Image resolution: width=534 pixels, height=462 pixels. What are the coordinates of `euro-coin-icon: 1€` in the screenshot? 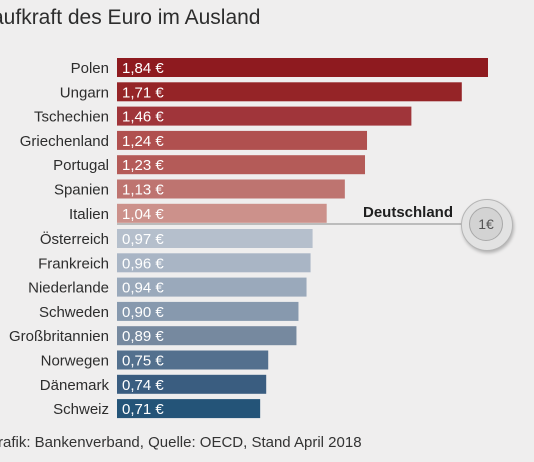 It's located at (487, 225).